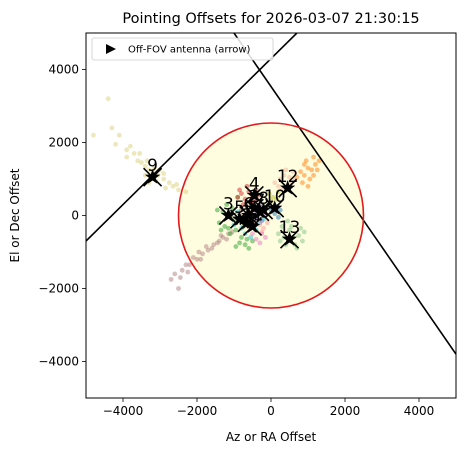 Image resolution: width=469 pixels, height=455 pixels. What do you see at coordinates (111, 49) in the screenshot?
I see `arrow-marker-icon` at bounding box center [111, 49].